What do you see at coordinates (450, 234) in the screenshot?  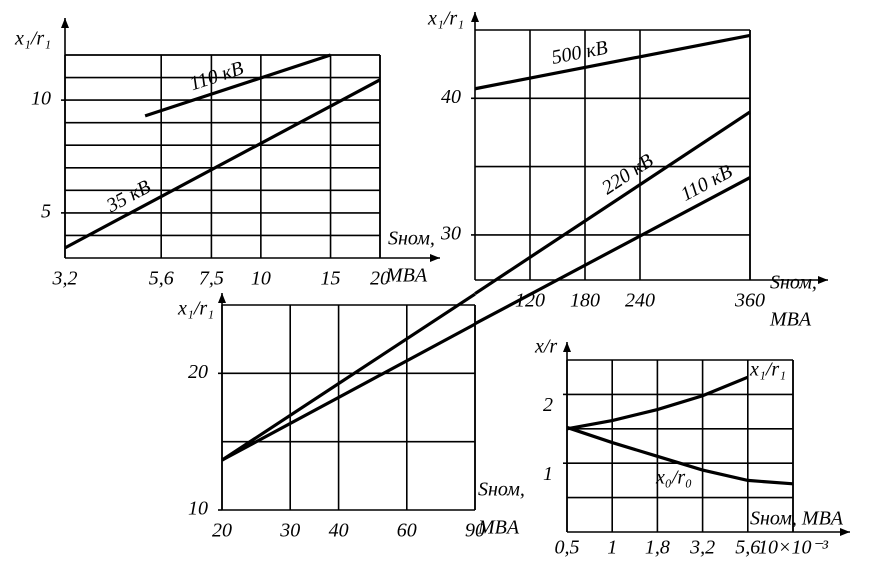 I see `y-tick-label: 30` at bounding box center [450, 234].